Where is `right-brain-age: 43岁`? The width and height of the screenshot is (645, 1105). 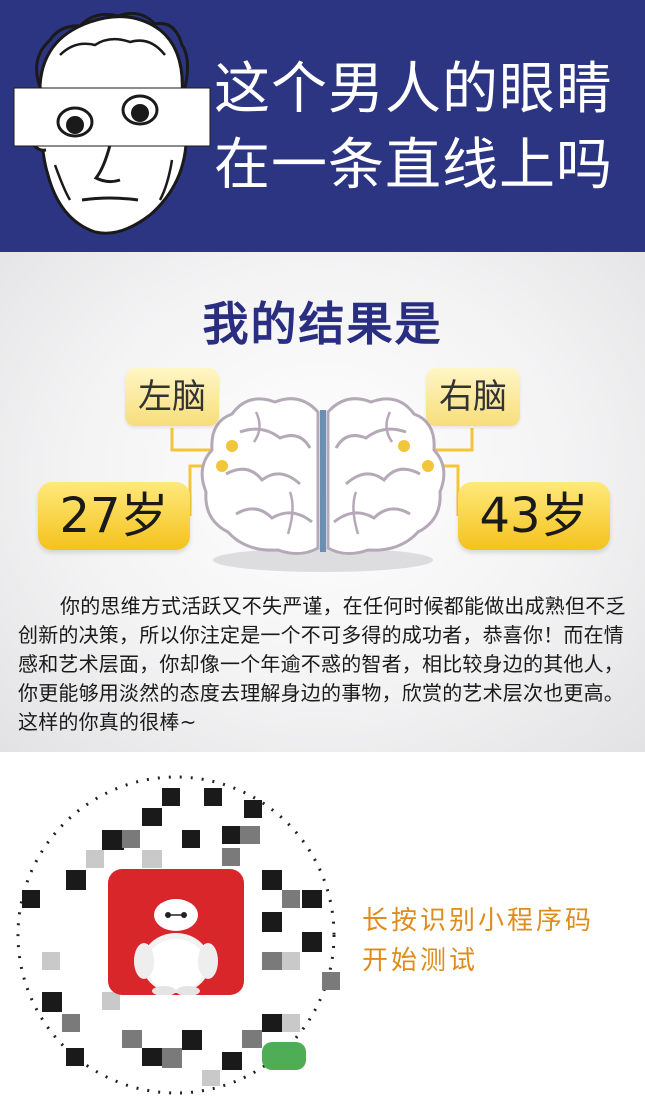 right-brain-age: 43岁 is located at coordinates (534, 516).